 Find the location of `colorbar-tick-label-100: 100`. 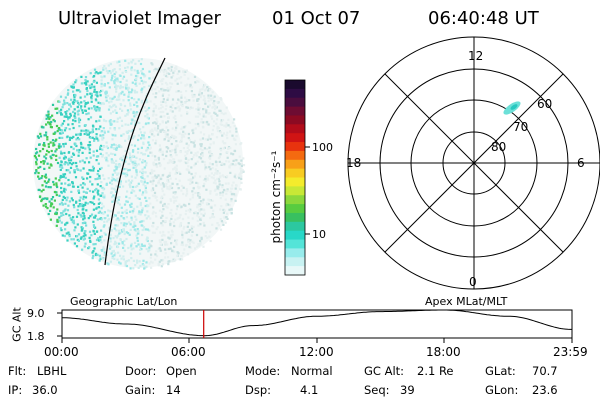

colorbar-tick-label-100: 100 is located at coordinates (322, 147).